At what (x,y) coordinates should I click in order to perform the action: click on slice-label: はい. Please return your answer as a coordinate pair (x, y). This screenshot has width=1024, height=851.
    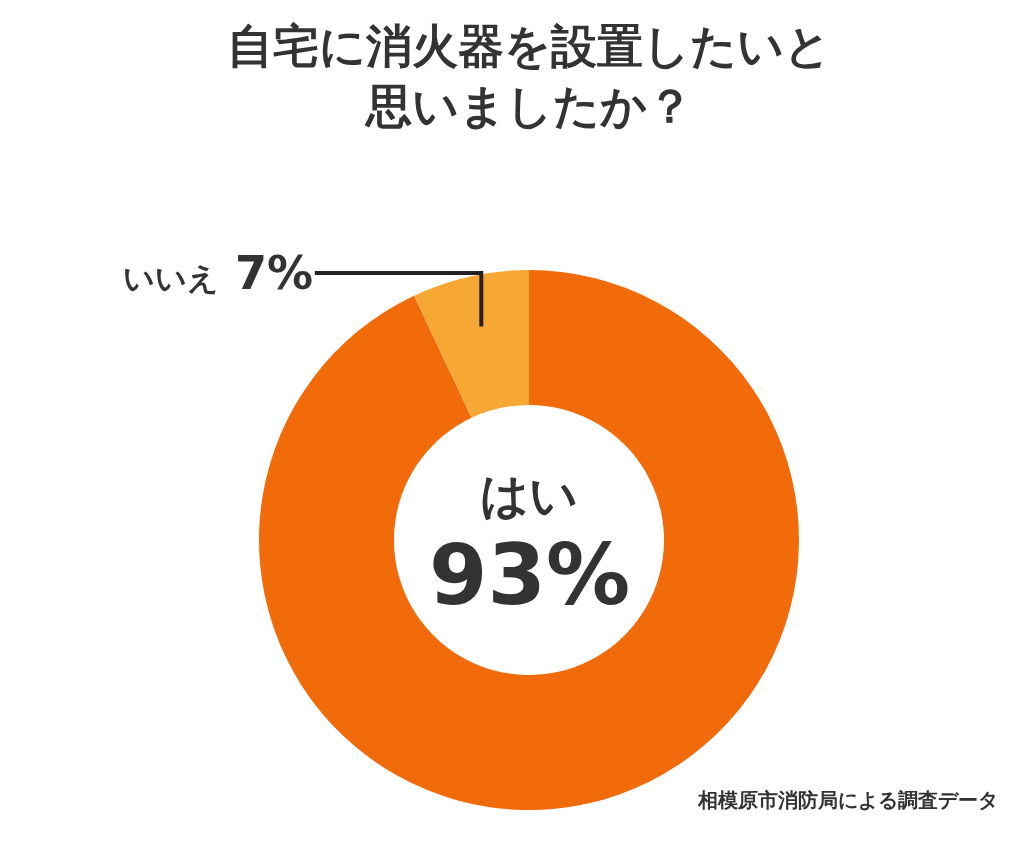
    Looking at the image, I should click on (529, 495).